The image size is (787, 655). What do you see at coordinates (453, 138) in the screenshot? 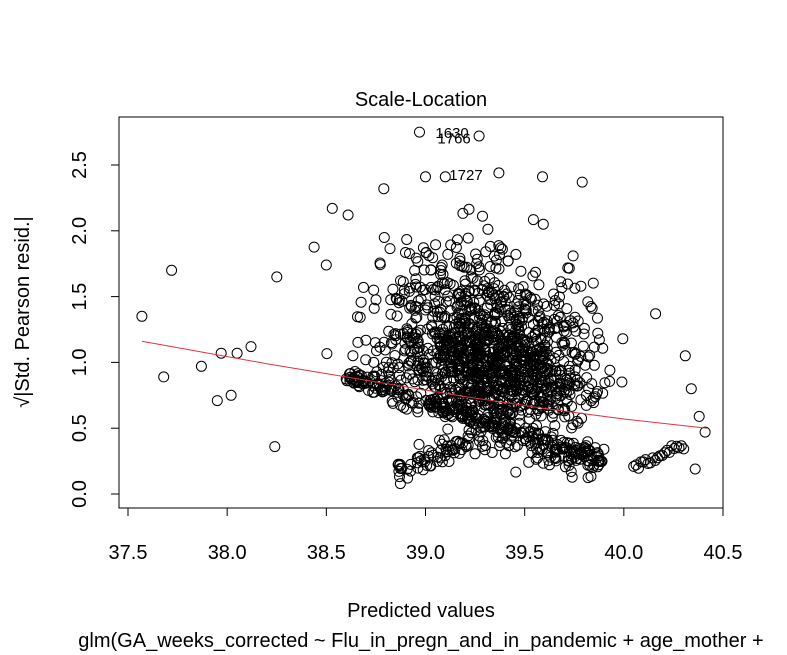
I see `point-label: 1766` at bounding box center [453, 138].